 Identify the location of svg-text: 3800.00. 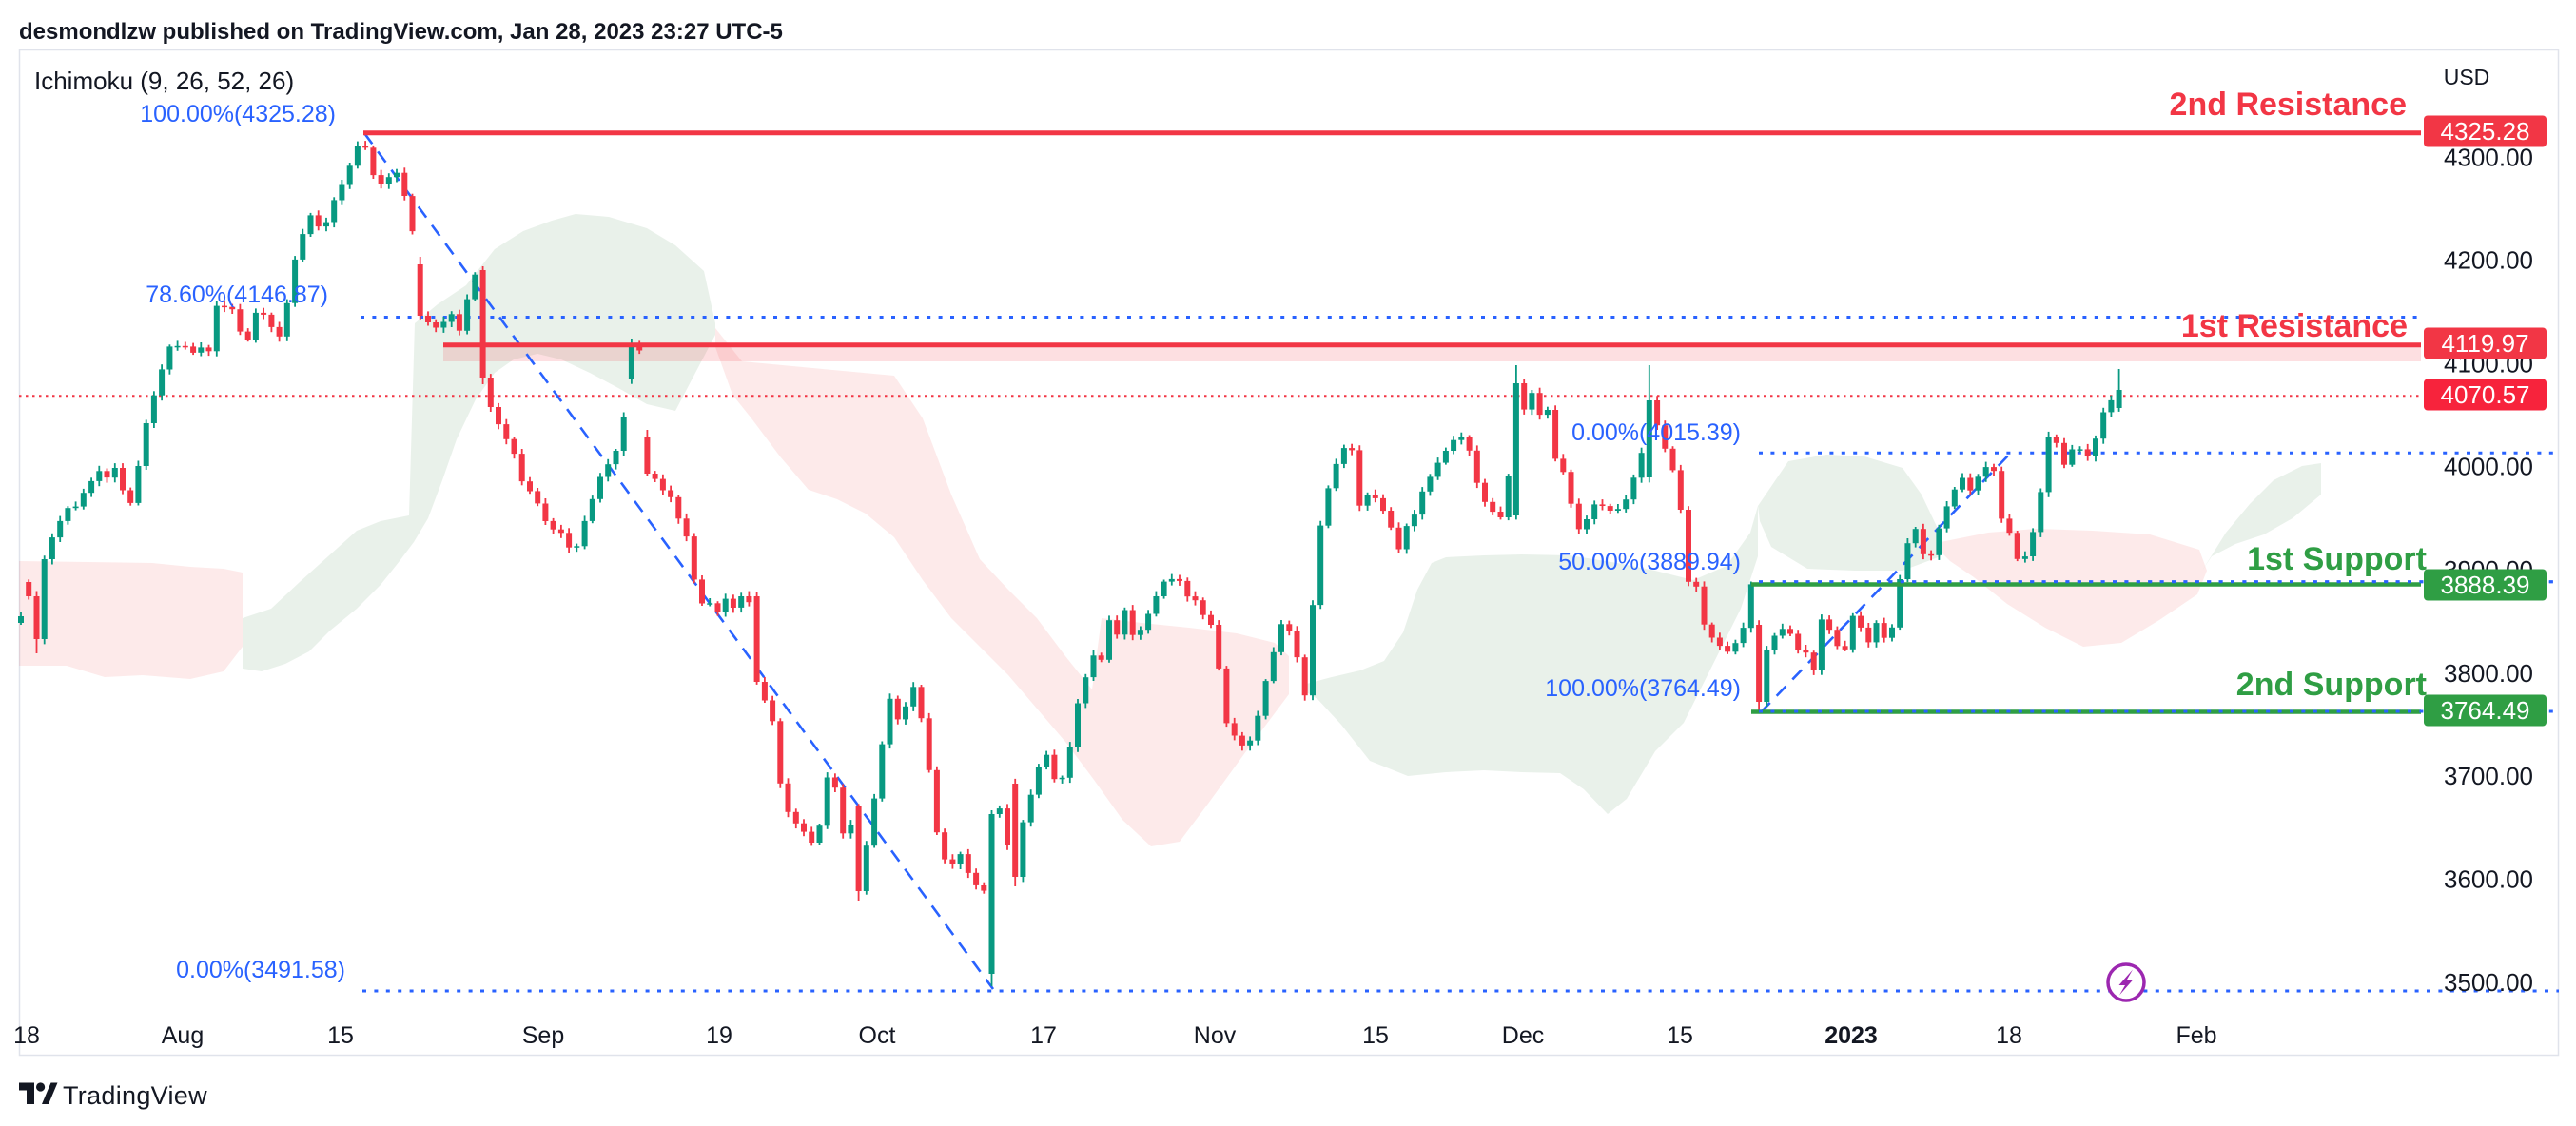
(2489, 673).